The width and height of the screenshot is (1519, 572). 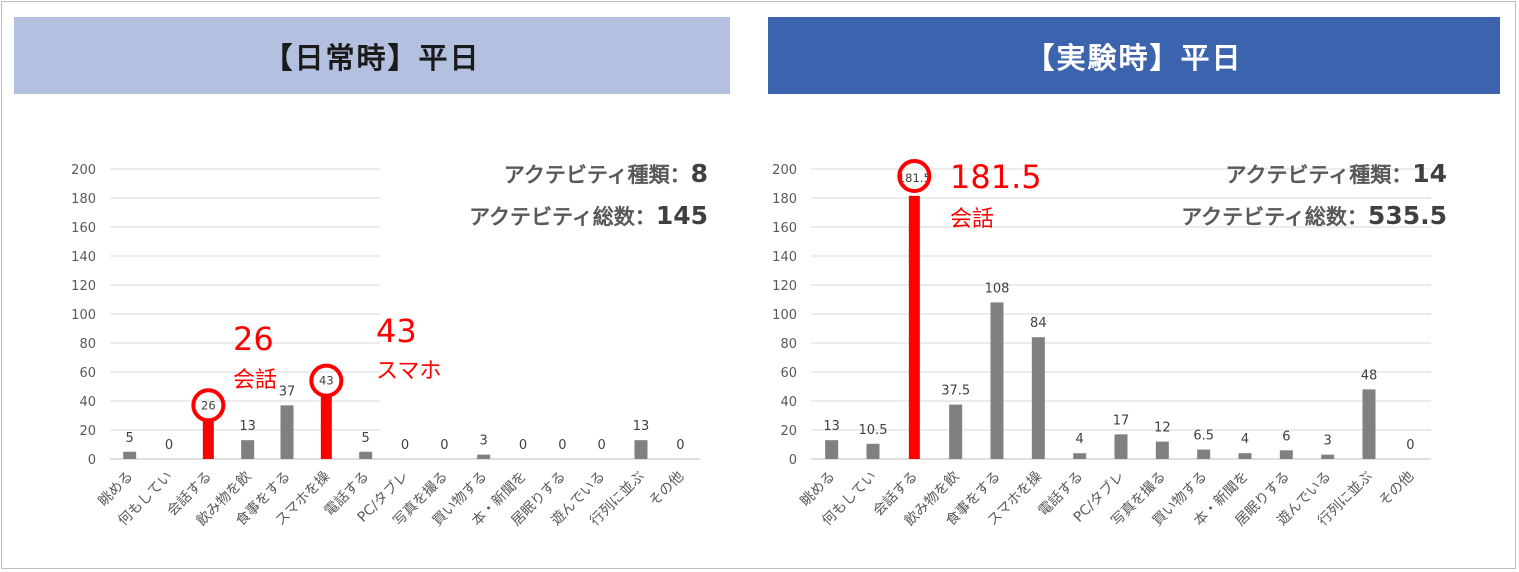 What do you see at coordinates (130, 438) in the screenshot?
I see `left-data-label-0: 5` at bounding box center [130, 438].